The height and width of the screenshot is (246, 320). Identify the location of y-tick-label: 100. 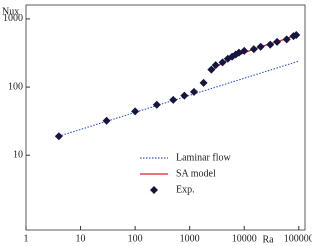
(15, 86).